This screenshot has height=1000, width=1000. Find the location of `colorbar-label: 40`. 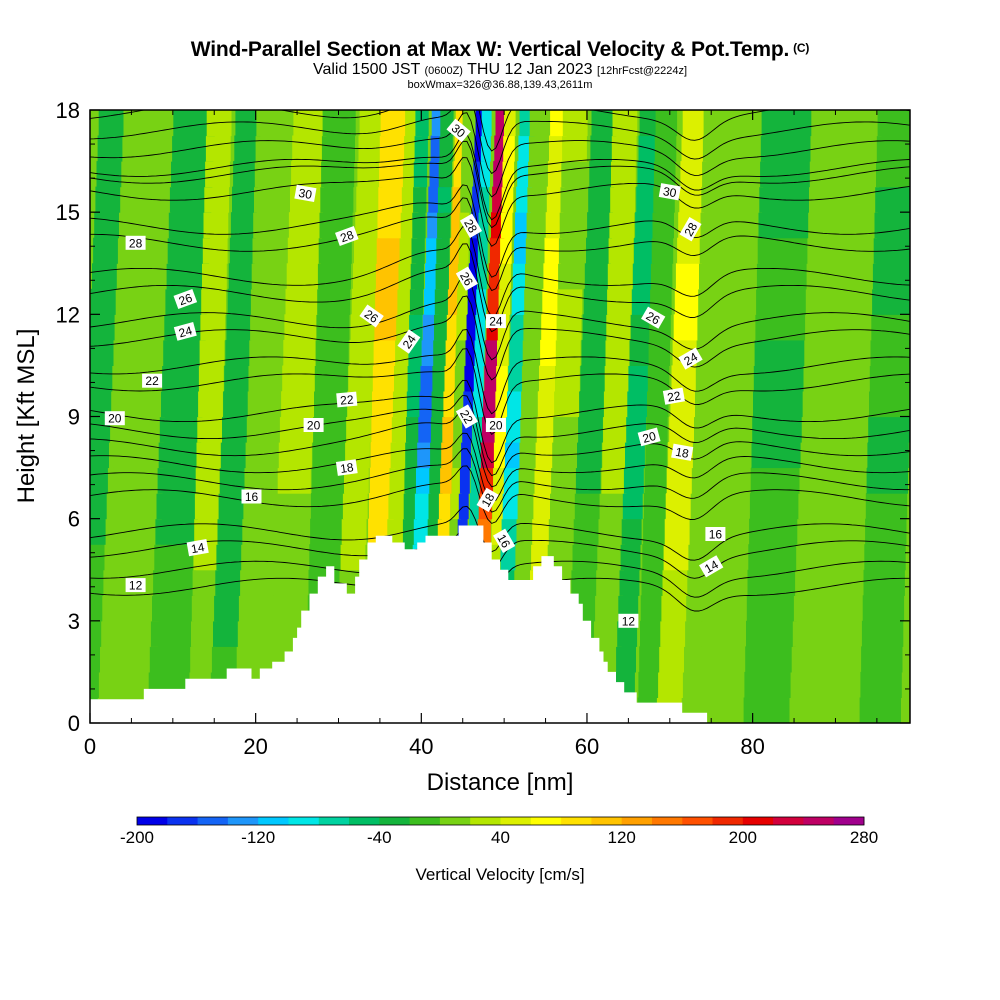

colorbar-label: 40 is located at coordinates (500, 837).